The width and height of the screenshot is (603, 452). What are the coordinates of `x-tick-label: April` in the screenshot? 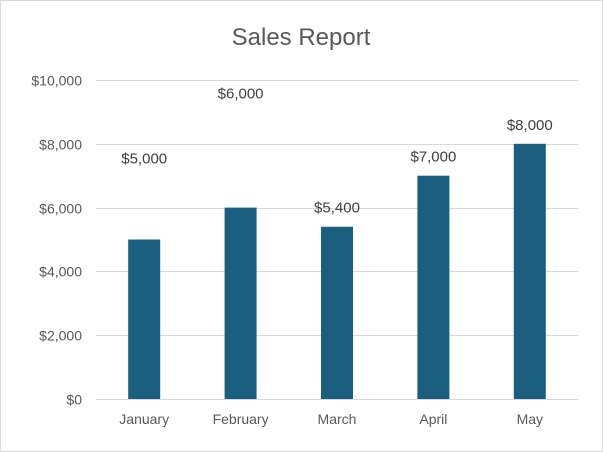 It's located at (433, 419).